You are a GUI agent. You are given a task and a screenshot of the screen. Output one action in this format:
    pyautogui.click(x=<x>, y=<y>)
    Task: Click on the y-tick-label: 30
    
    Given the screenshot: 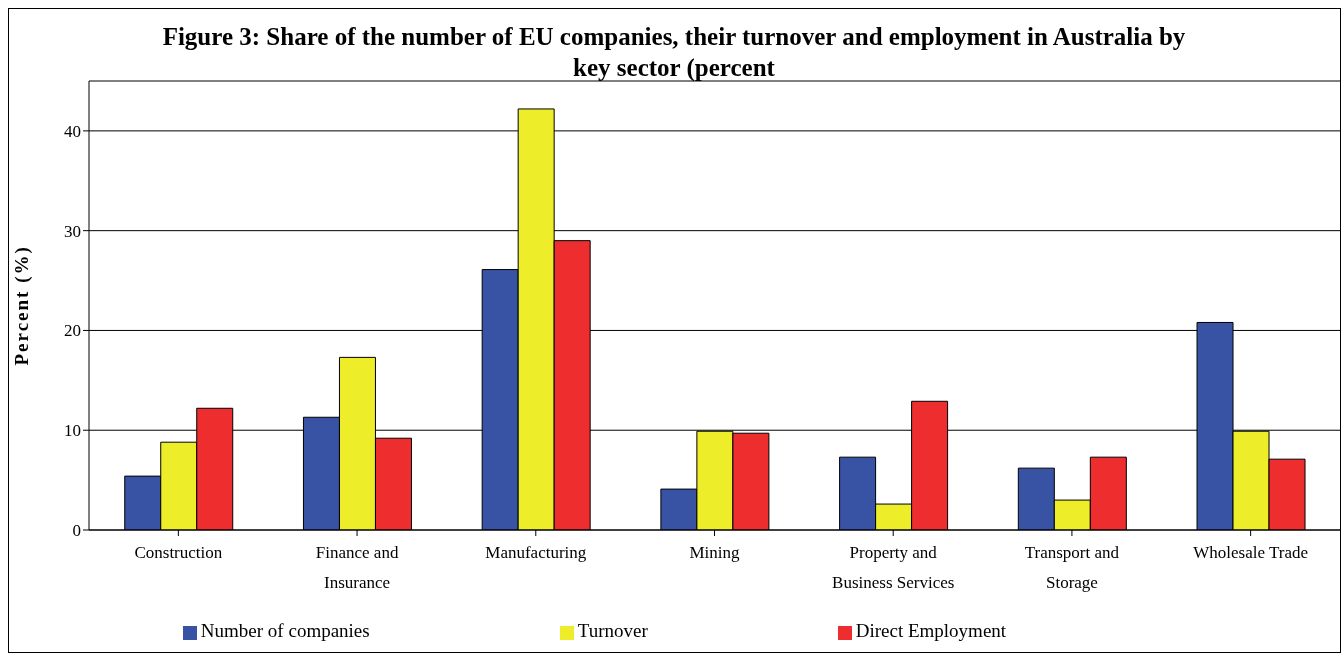 What is the action you would take?
    pyautogui.click(x=72, y=231)
    